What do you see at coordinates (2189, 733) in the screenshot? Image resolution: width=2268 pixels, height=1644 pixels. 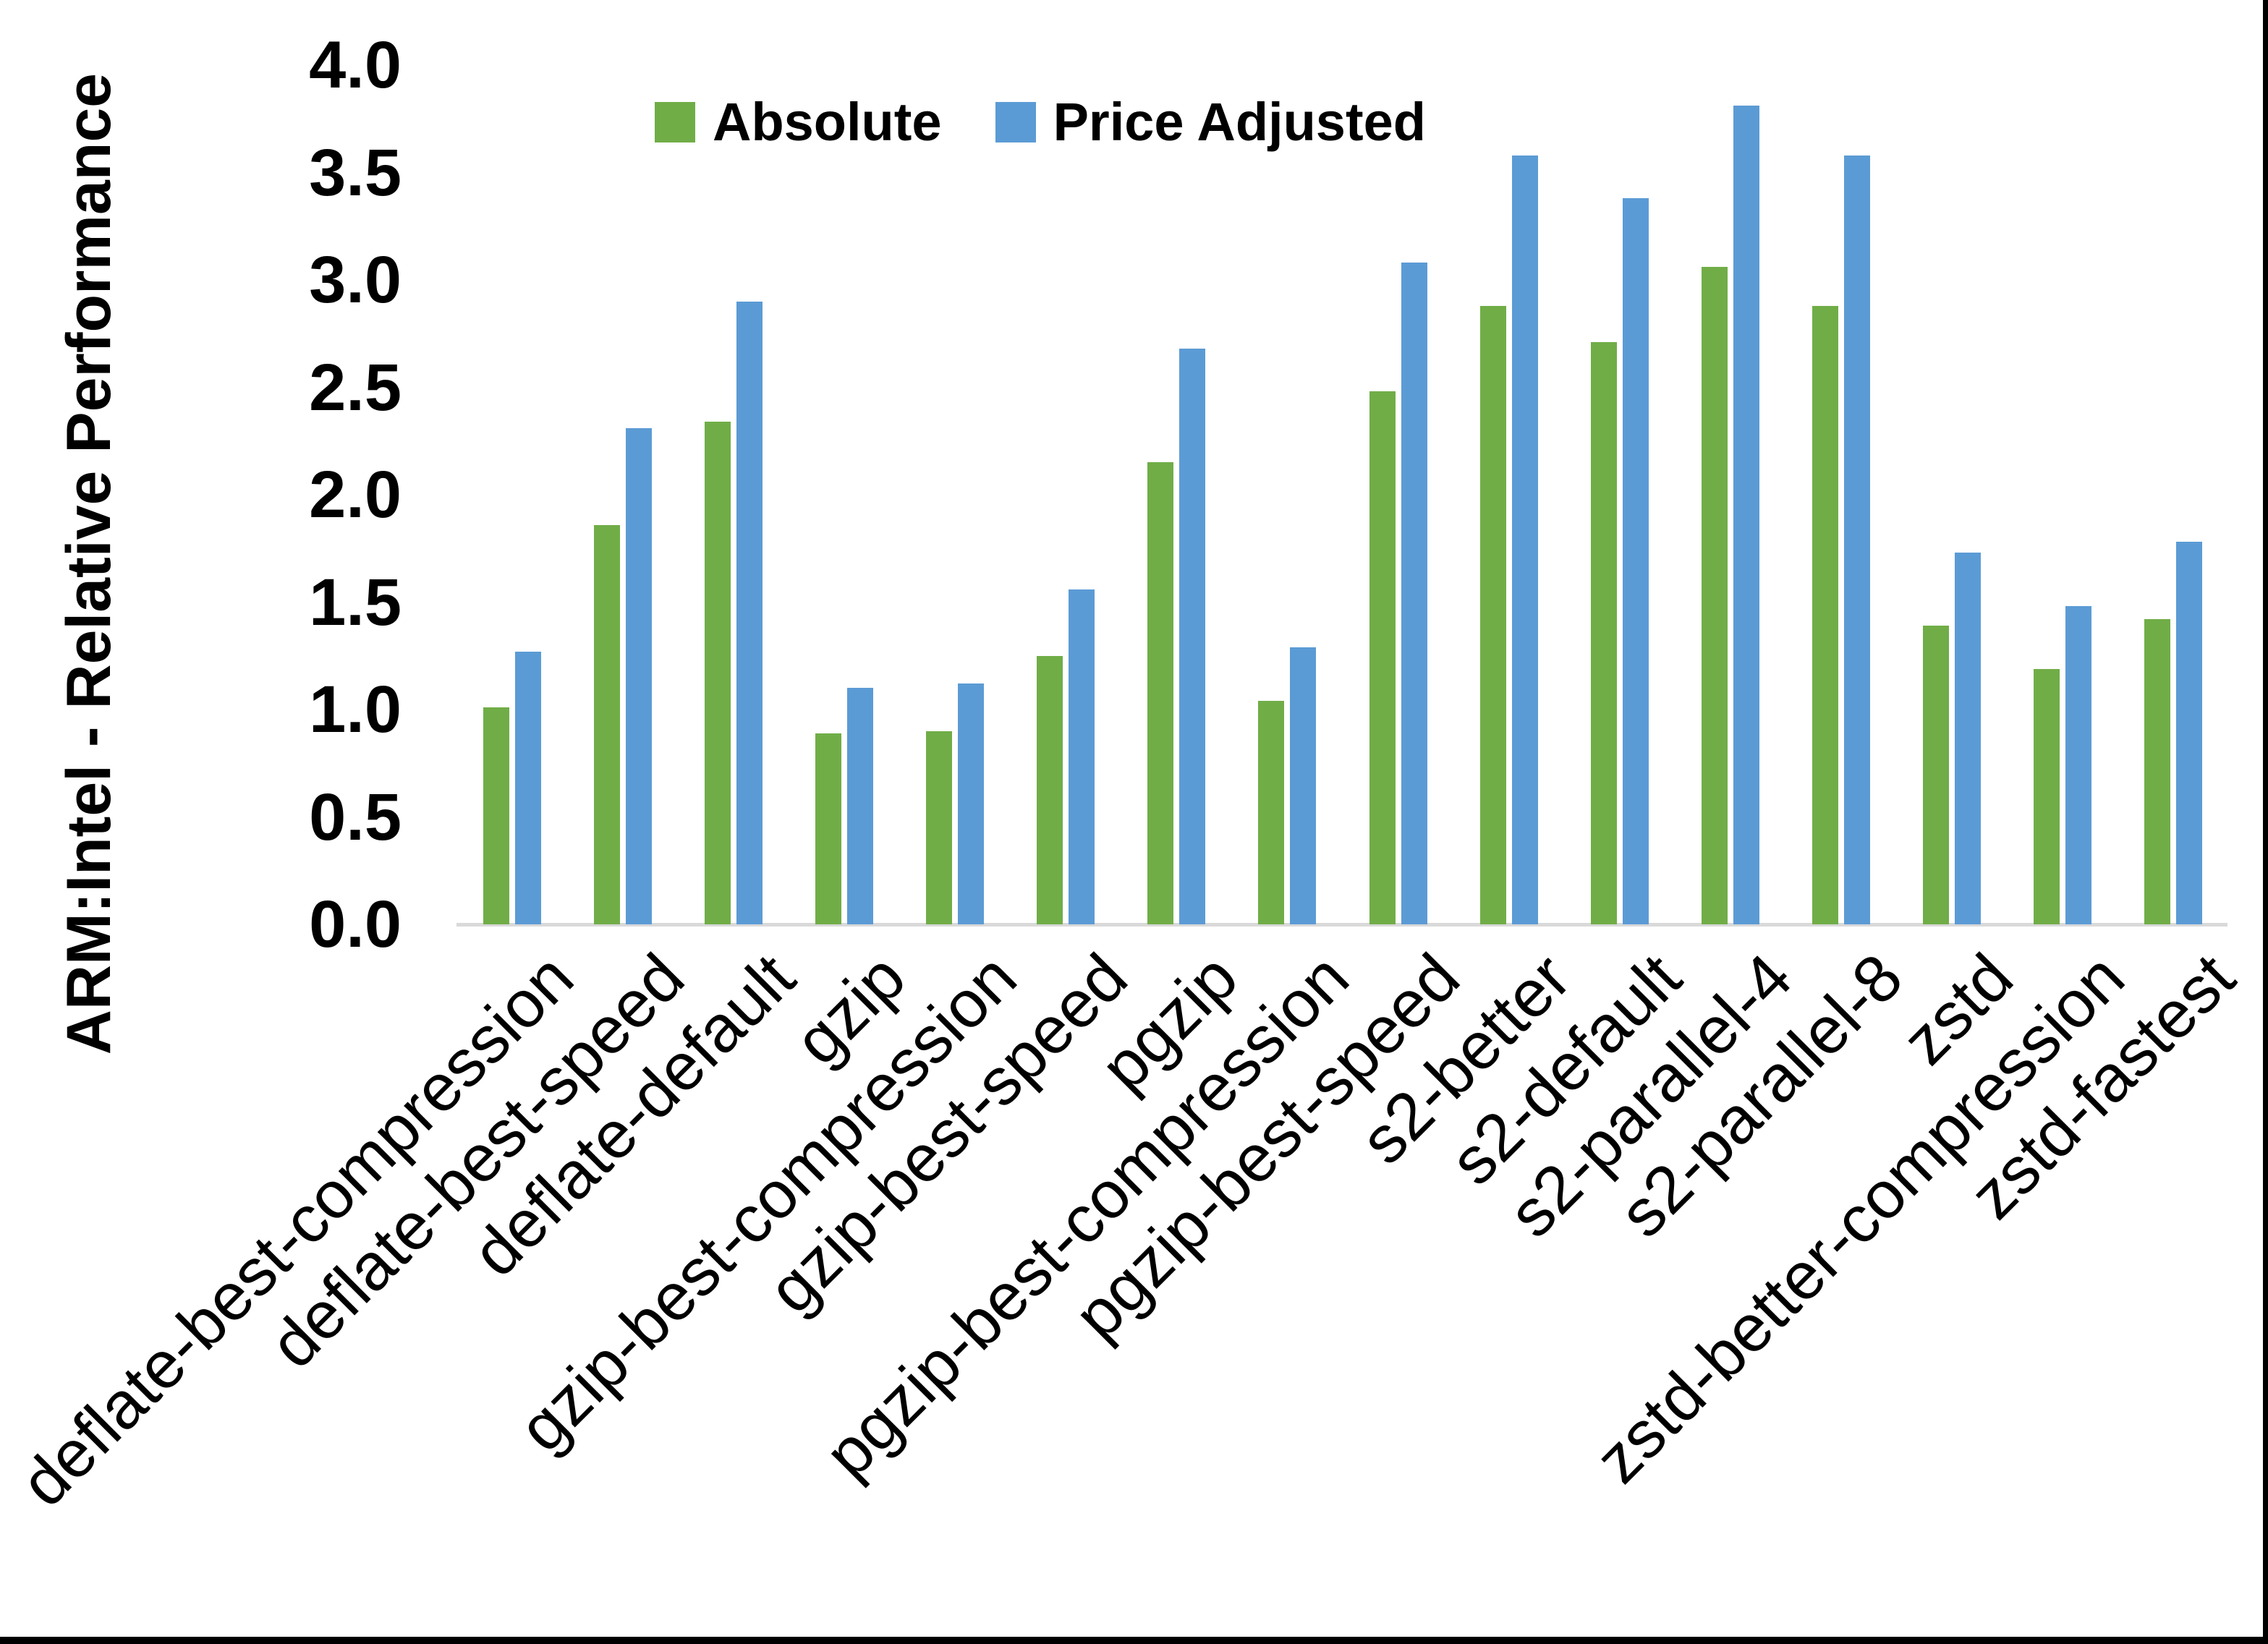 I see `bar-price-adjusted-zstd-fastest` at bounding box center [2189, 733].